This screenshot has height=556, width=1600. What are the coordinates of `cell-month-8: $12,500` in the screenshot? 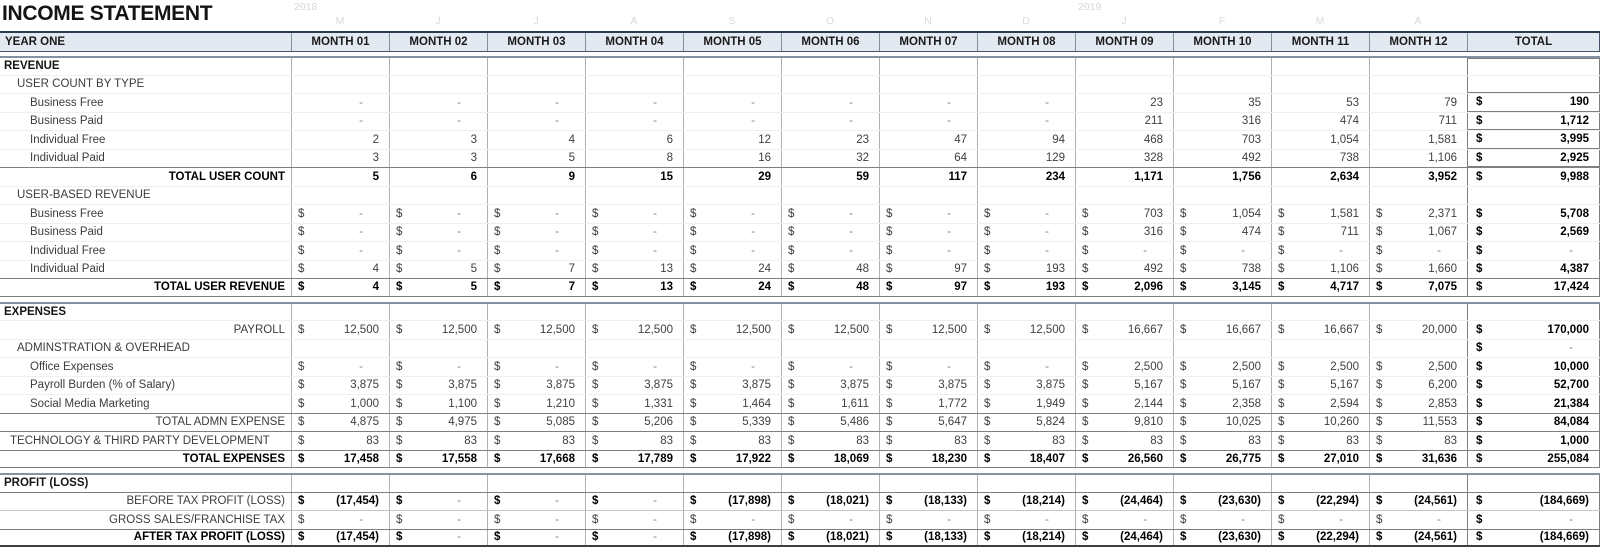 It's located at (1026, 330).